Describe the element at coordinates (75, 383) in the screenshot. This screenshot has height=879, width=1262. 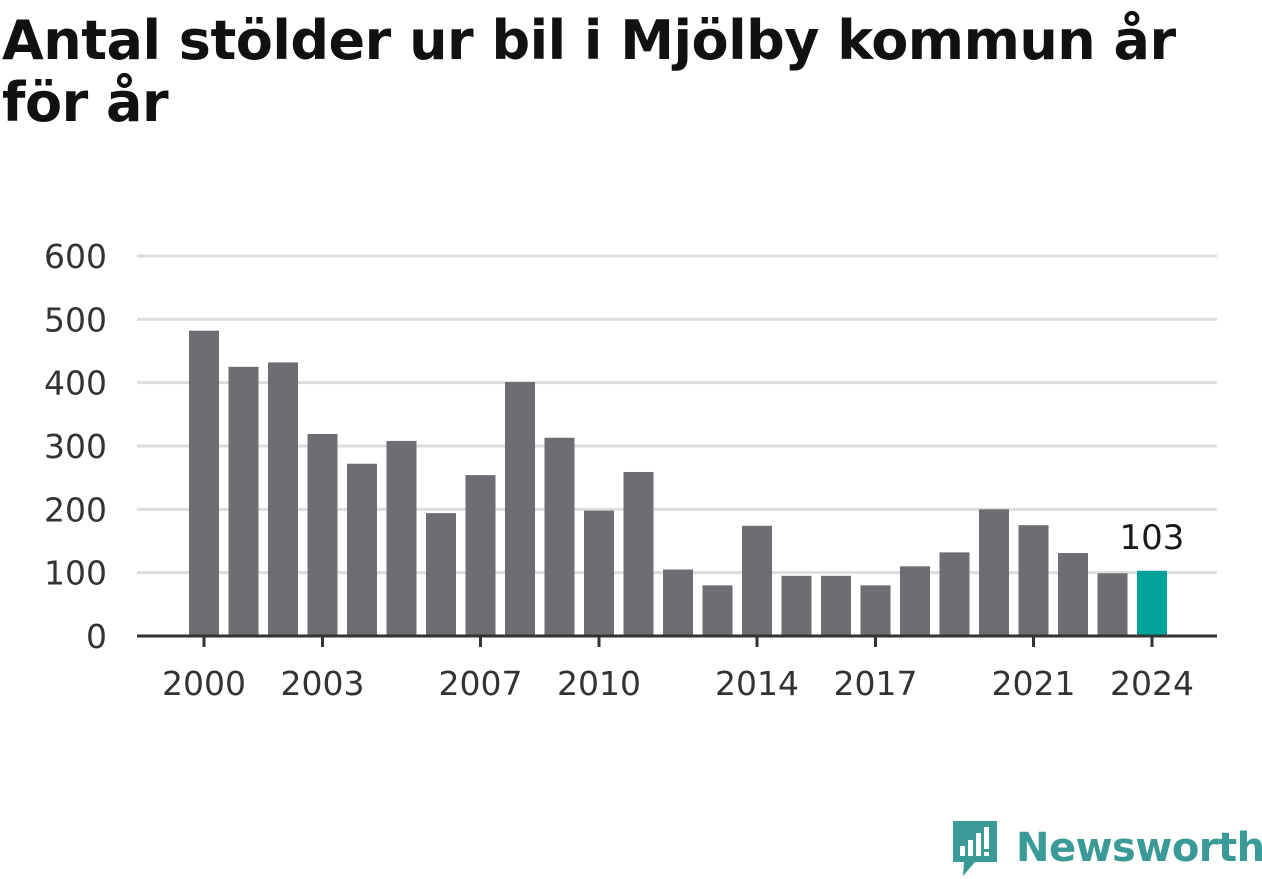
I see `y-tick-label: 400` at that location.